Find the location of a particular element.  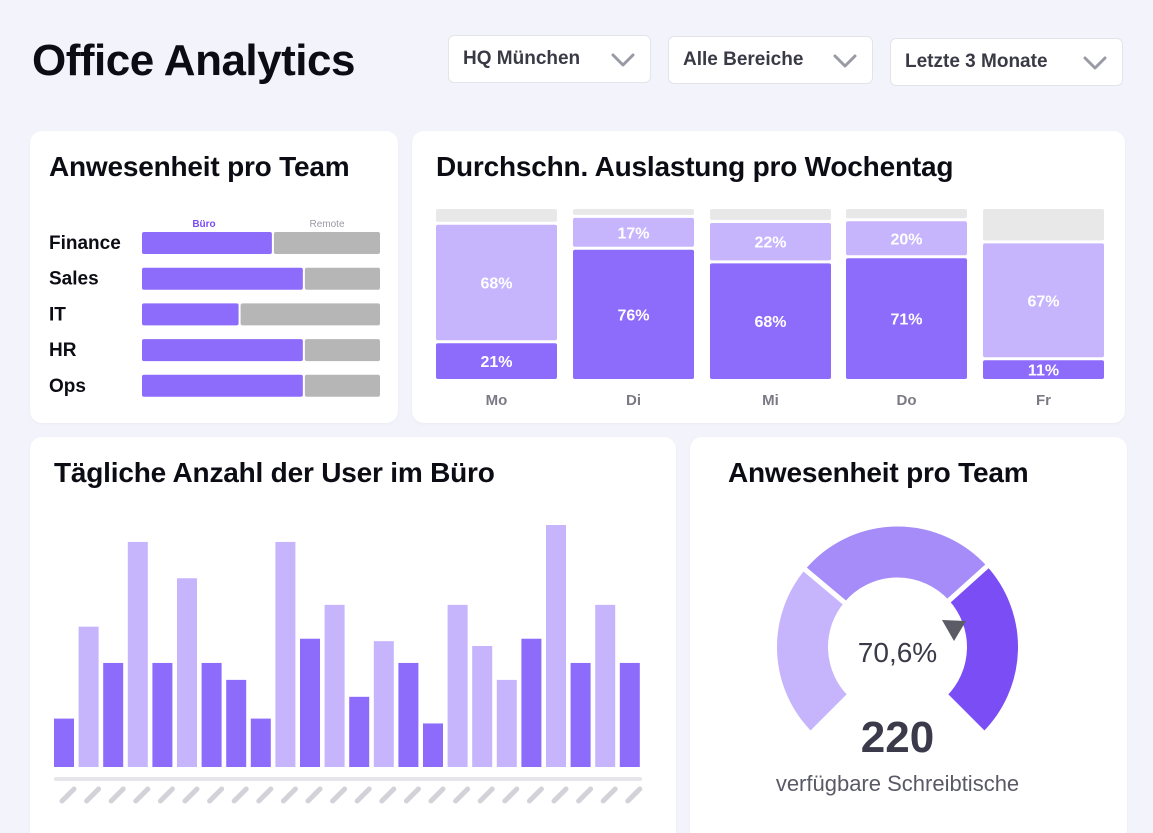

desk-count-label: verfügbare Schreibtische is located at coordinates (897, 783).